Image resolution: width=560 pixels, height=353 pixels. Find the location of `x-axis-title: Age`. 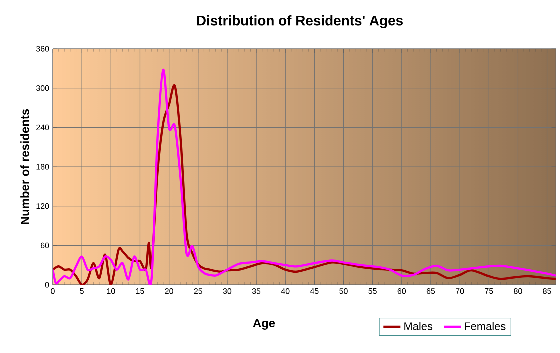

x-axis-title: Age is located at coordinates (264, 324).